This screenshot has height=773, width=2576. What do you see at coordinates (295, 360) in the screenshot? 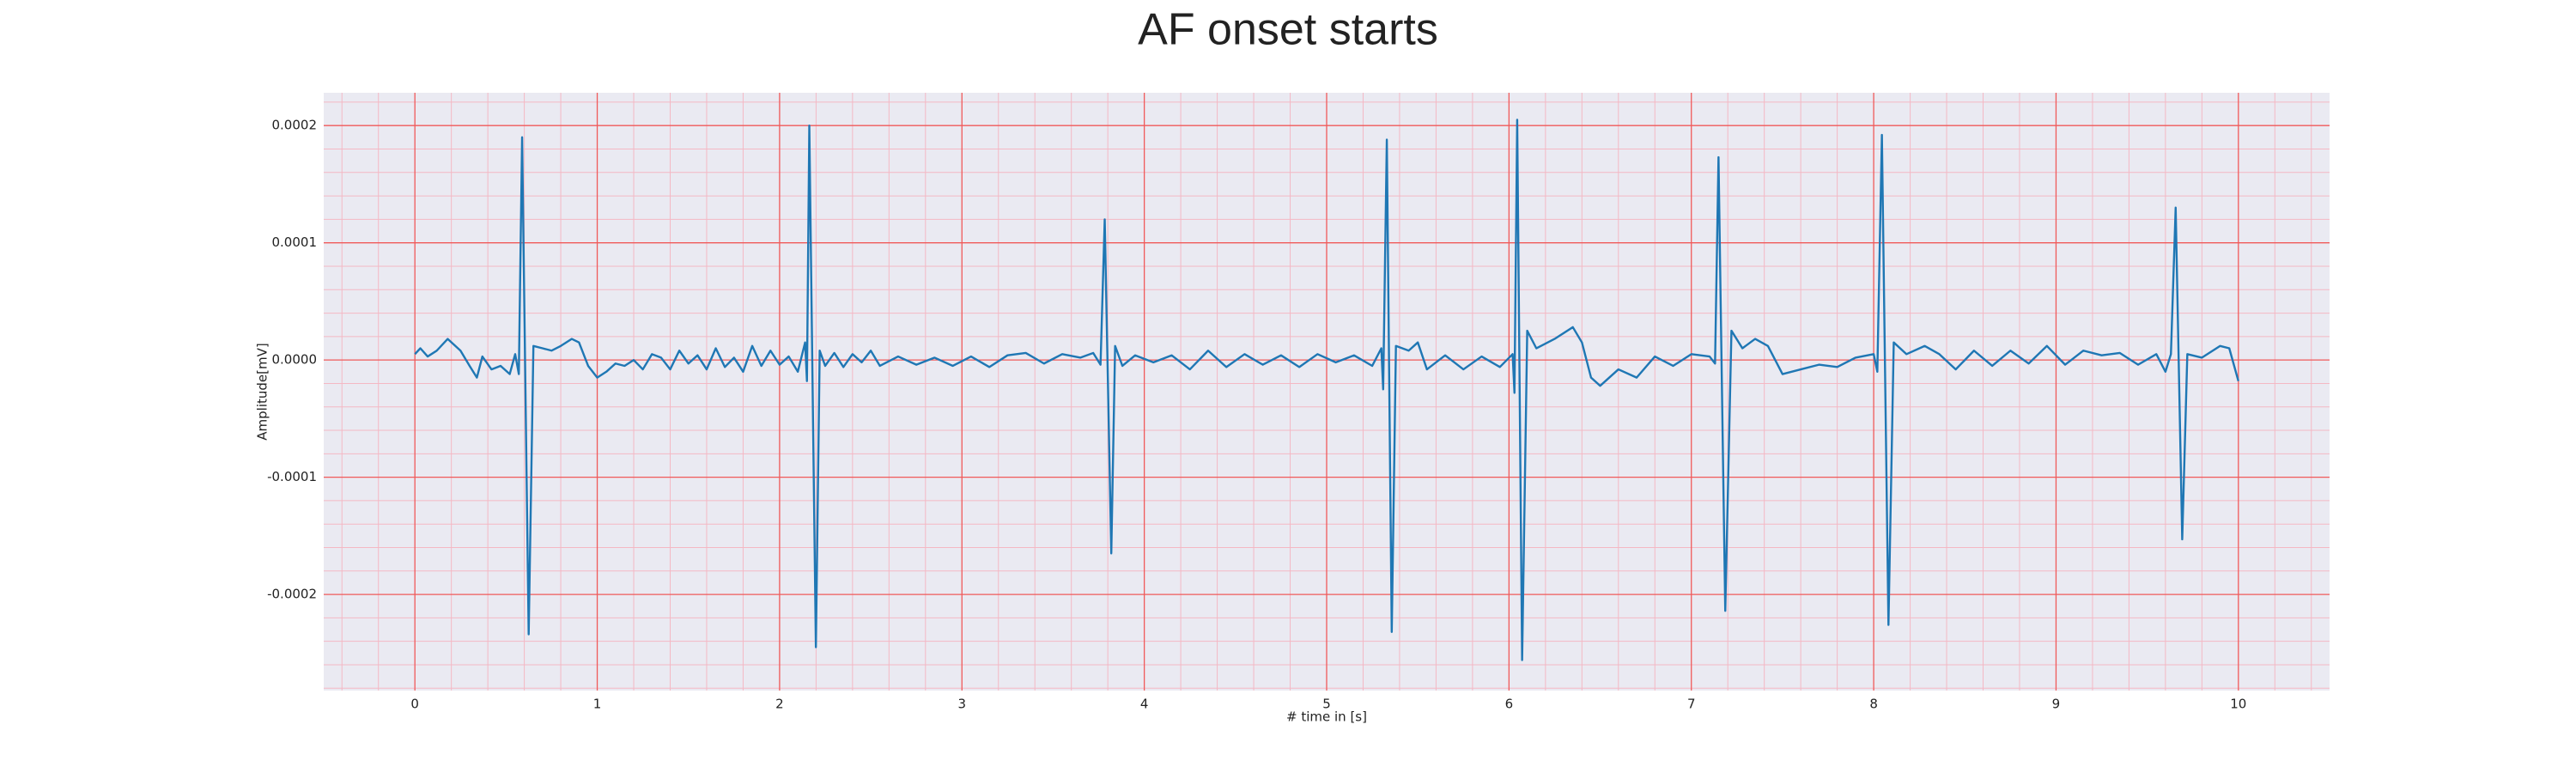
I see `y-tick-label: 0.0000` at bounding box center [295, 360].